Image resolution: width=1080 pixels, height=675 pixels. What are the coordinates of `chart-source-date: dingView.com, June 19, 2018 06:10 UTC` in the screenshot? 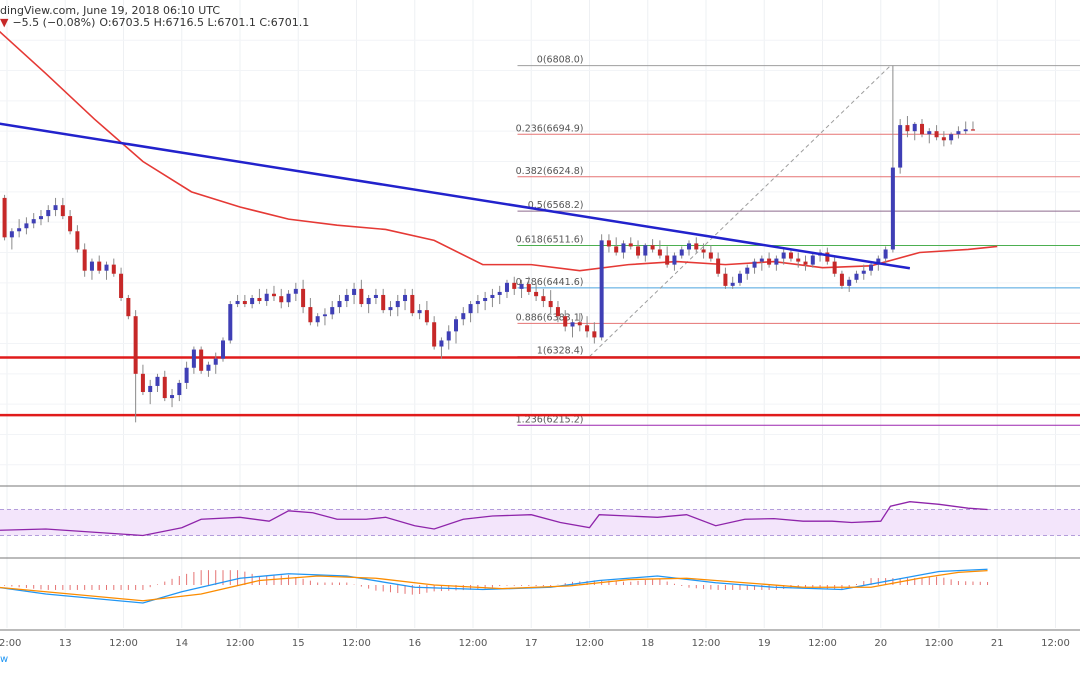 It's located at (110, 10).